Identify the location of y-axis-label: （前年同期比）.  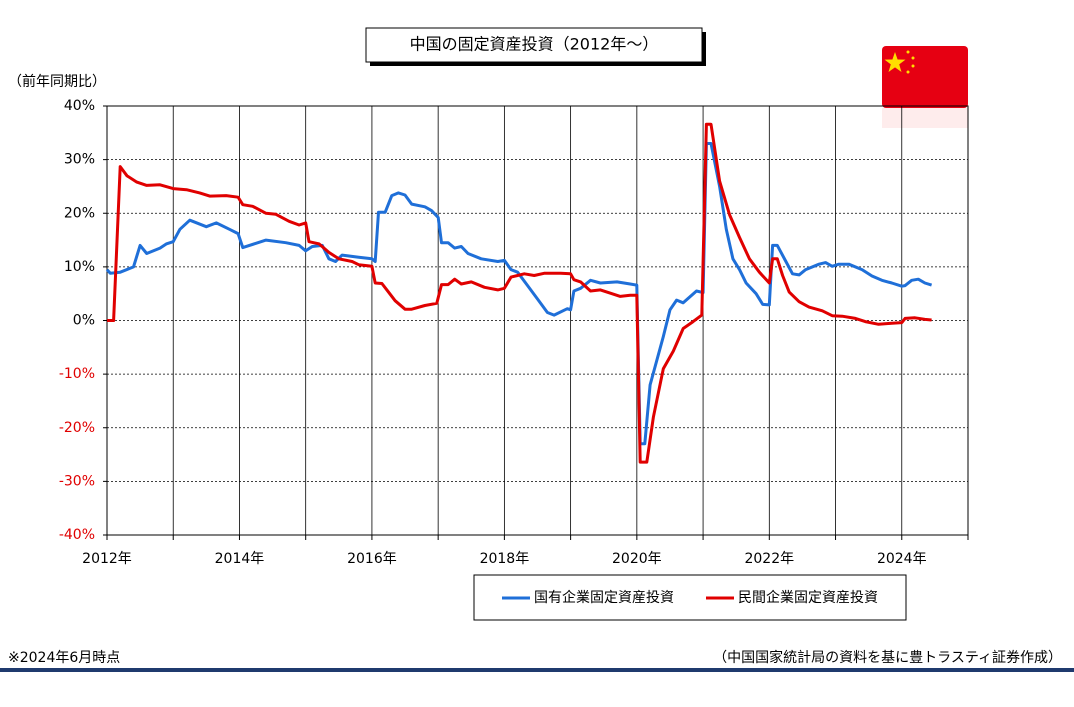
(57, 81).